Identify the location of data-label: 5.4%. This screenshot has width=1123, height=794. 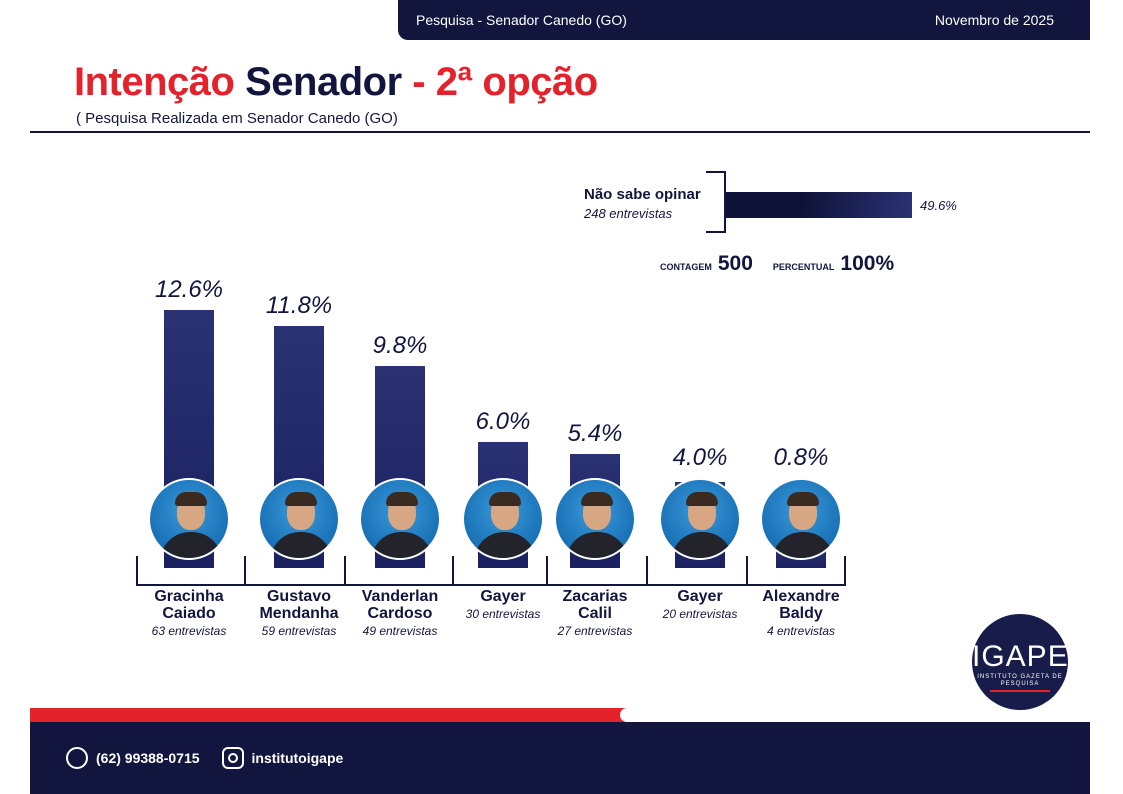
(595, 433).